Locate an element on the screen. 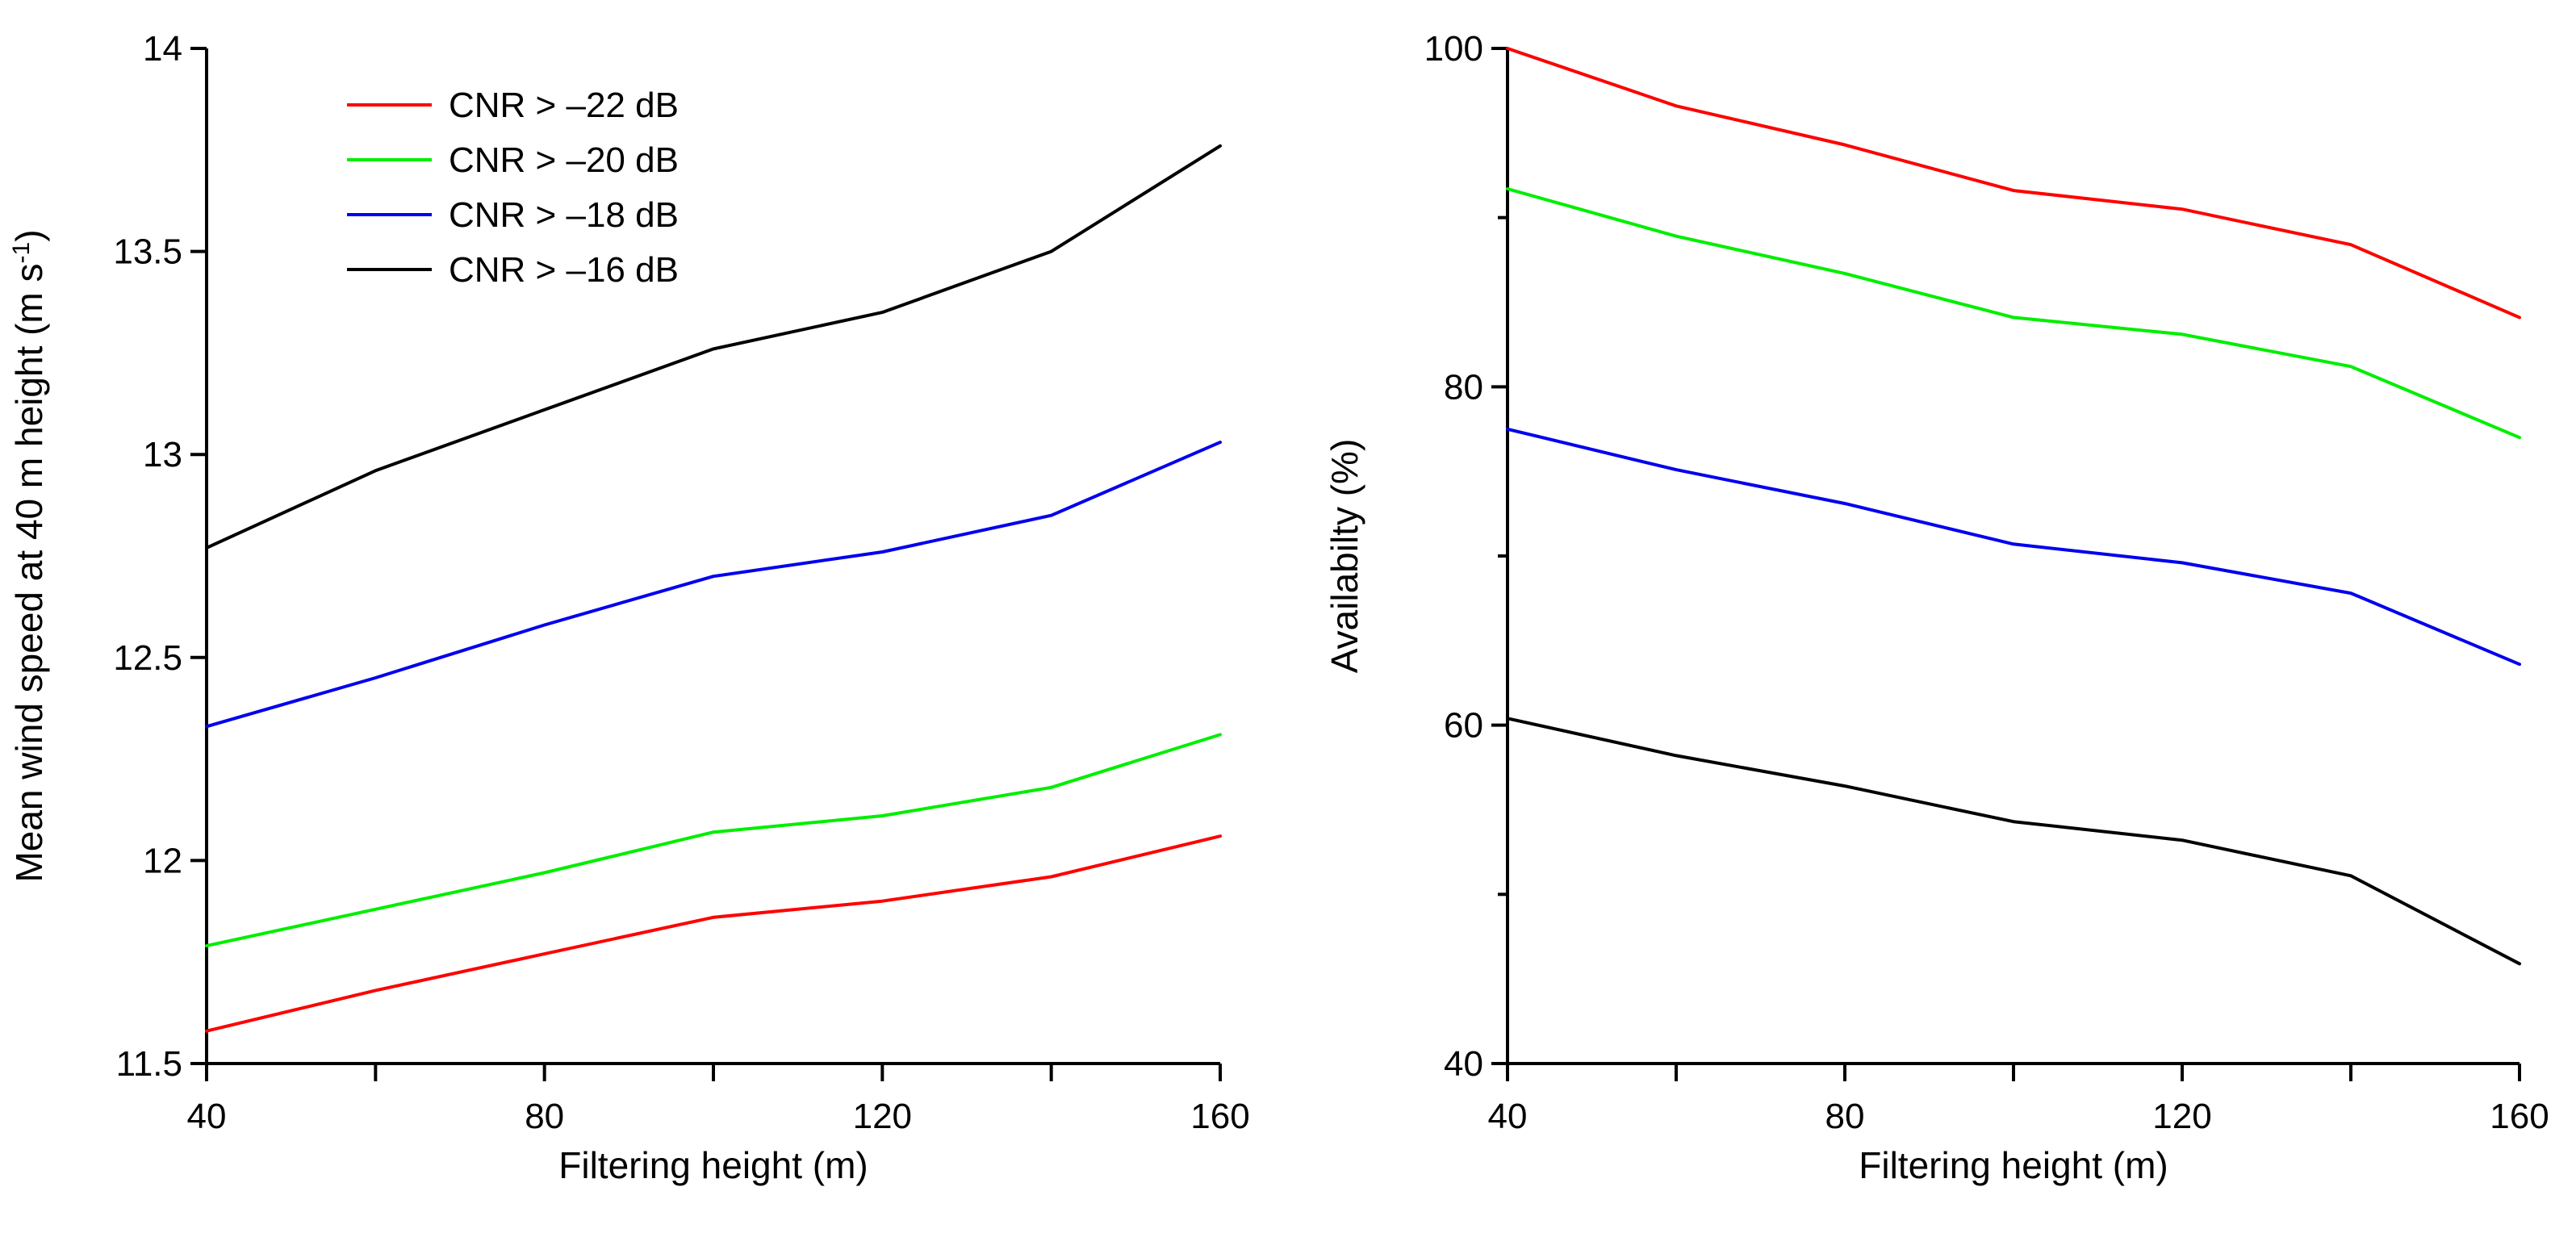  y-tick-label: 100 is located at coordinates (1453, 49).